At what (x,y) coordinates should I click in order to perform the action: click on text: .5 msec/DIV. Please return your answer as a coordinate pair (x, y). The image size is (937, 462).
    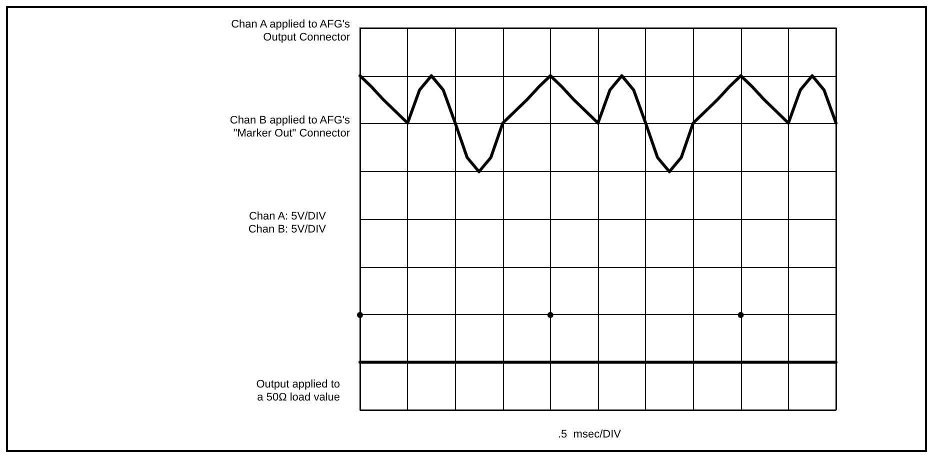
    Looking at the image, I should click on (590, 434).